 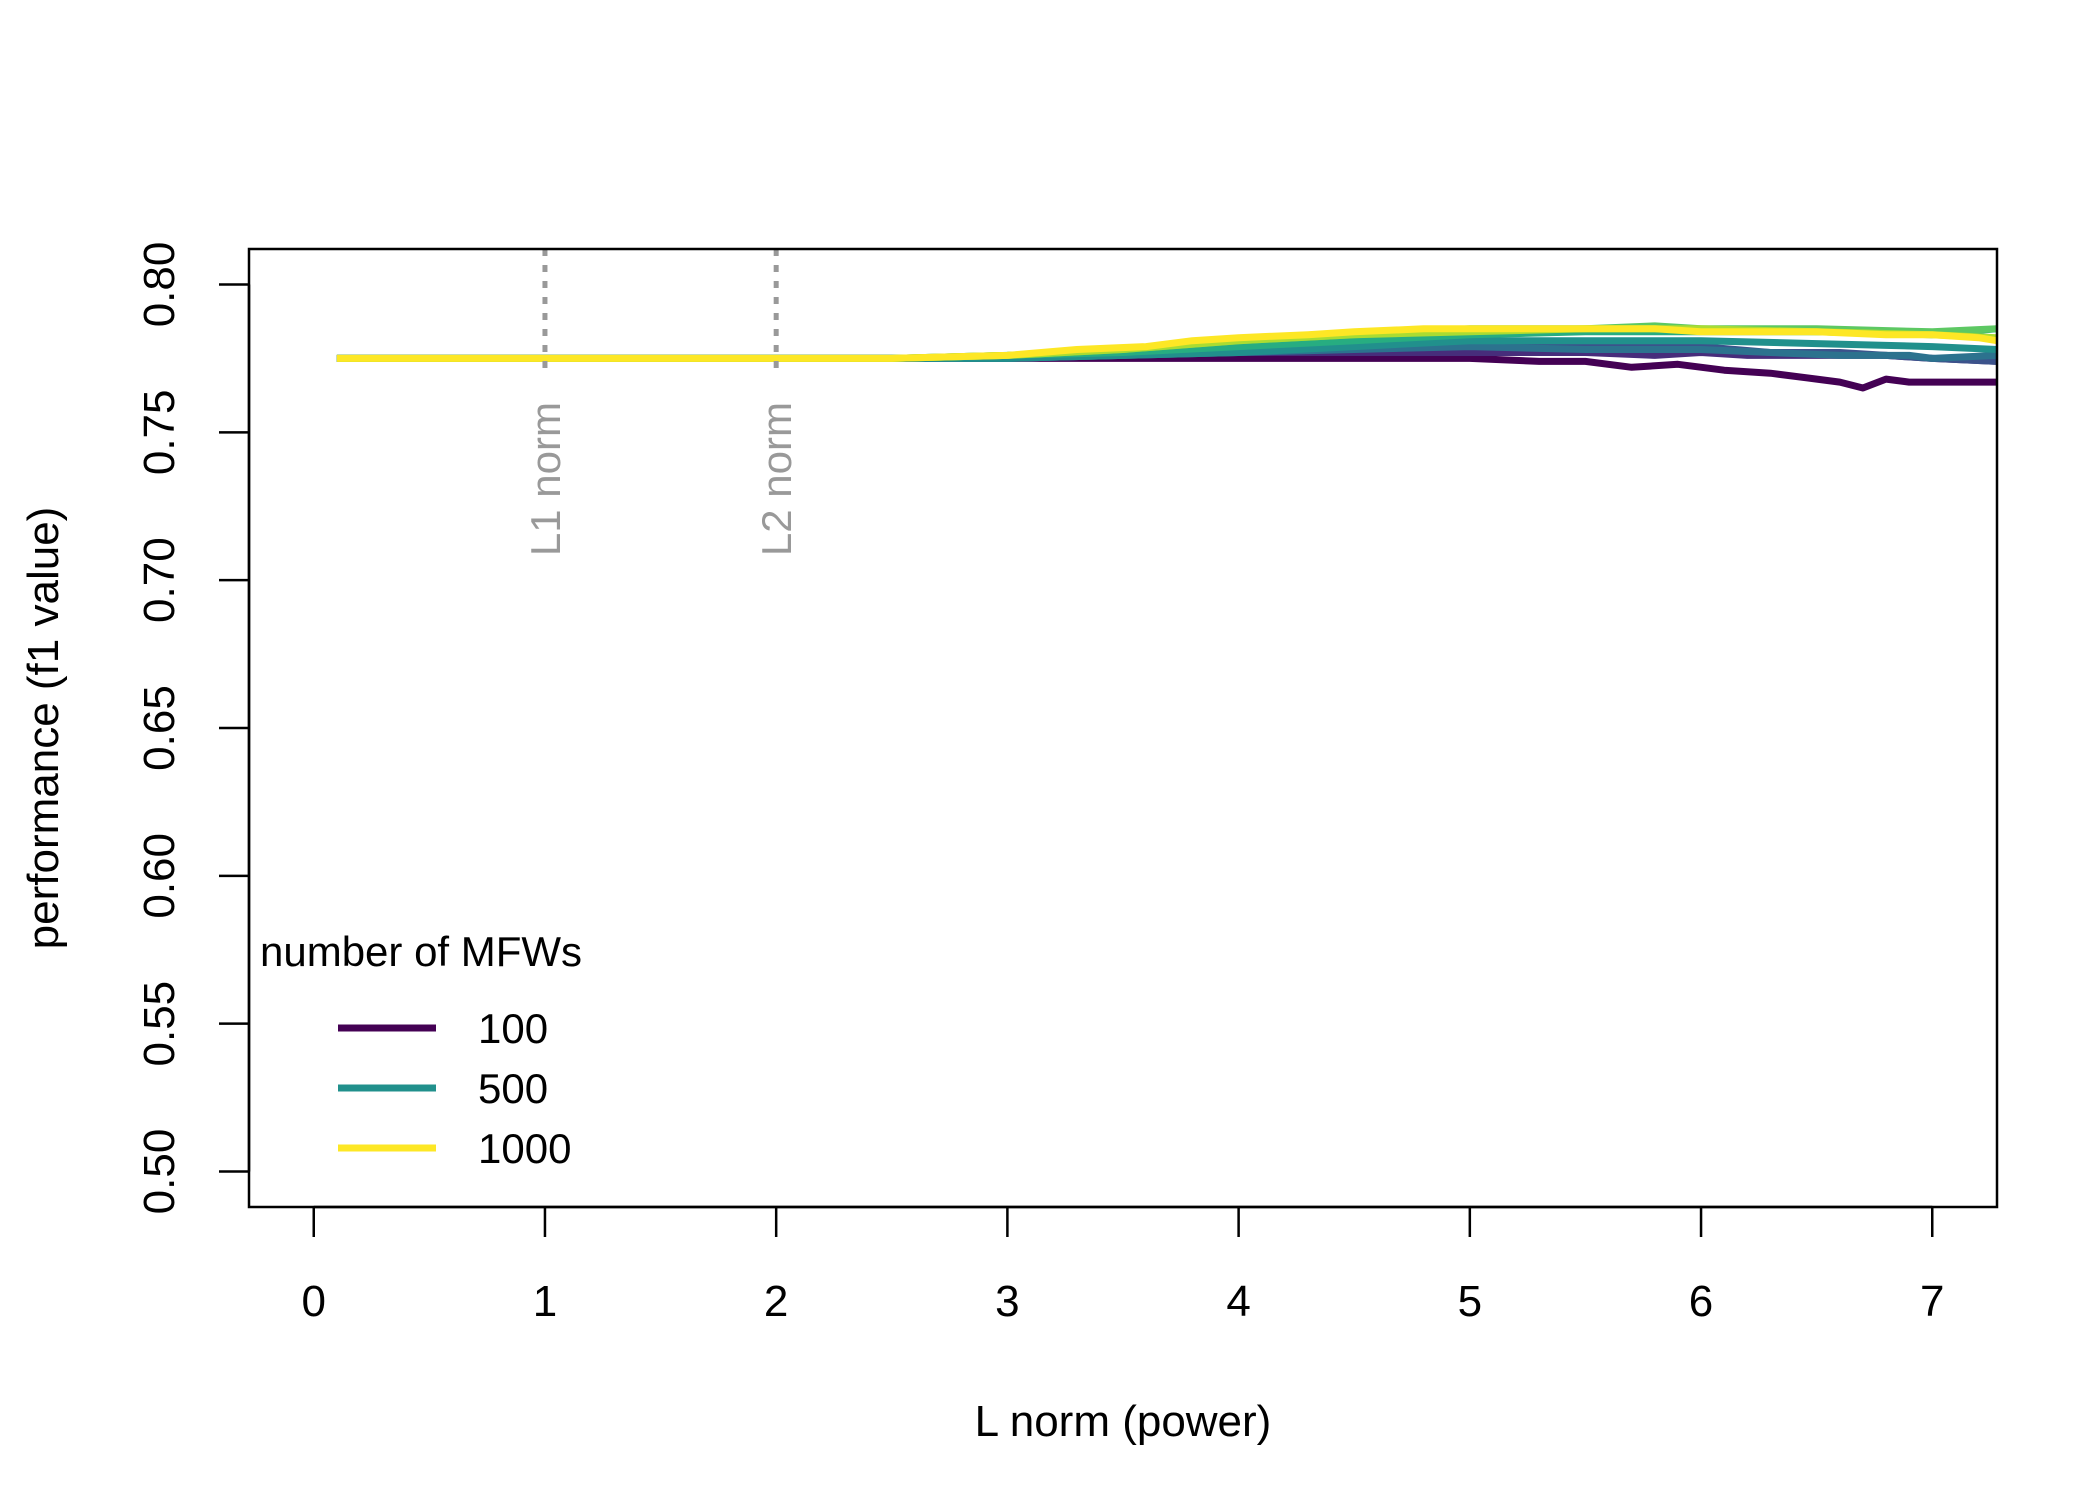 What do you see at coordinates (159, 876) in the screenshot?
I see `y-tick-label: 0.60` at bounding box center [159, 876].